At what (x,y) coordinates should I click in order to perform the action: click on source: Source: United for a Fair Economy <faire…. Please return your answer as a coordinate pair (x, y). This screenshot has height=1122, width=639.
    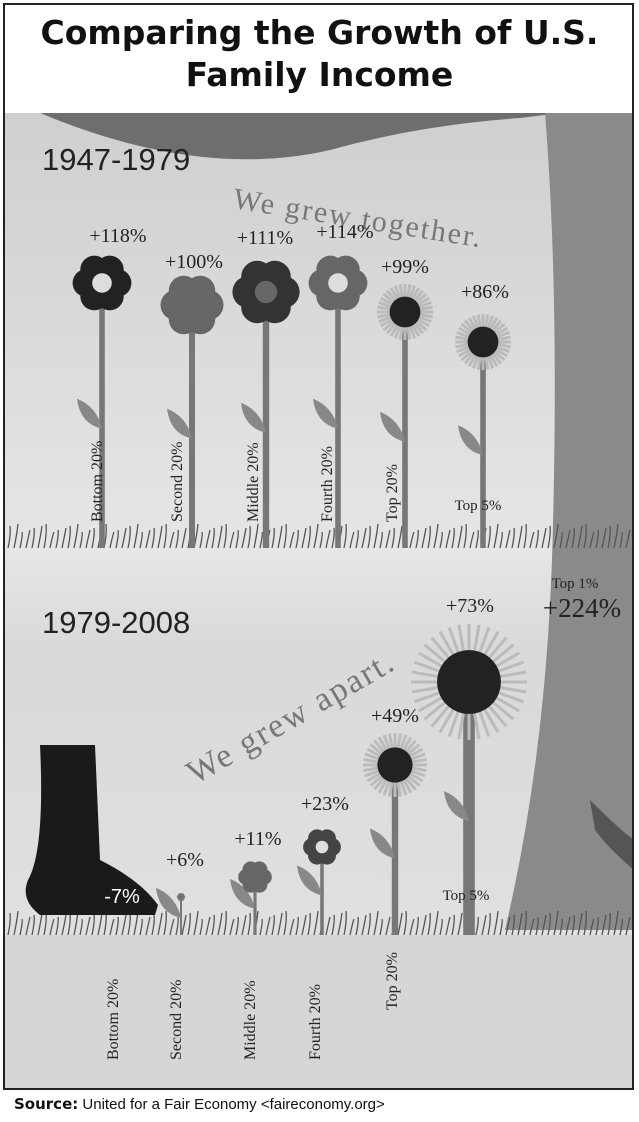
    Looking at the image, I should click on (199, 1104).